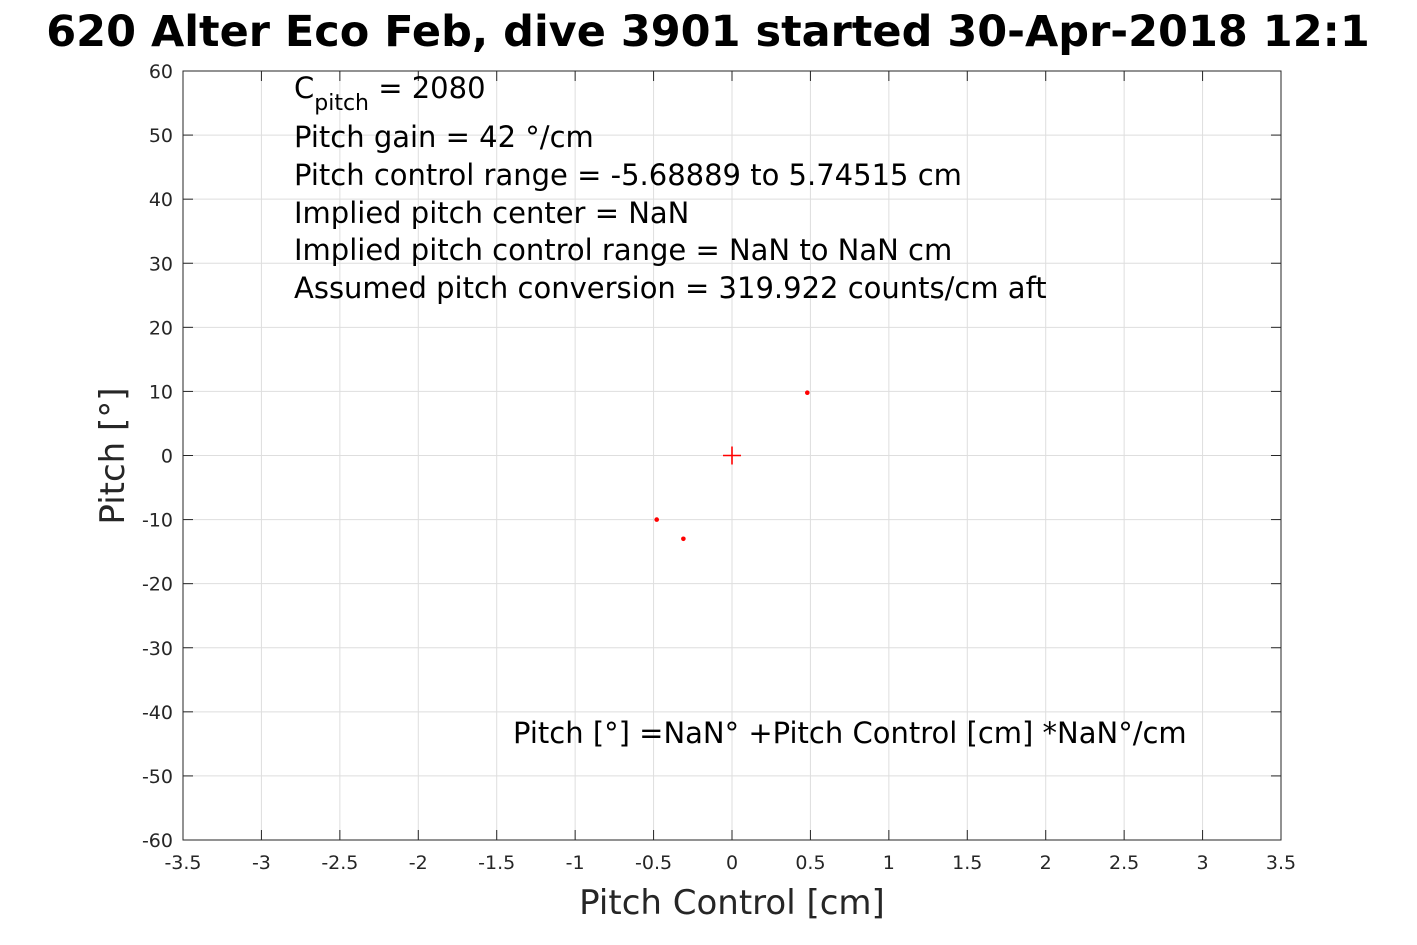 The width and height of the screenshot is (1417, 945). Describe the element at coordinates (444, 137) in the screenshot. I see `pitch-gain-annotation: Pitch gain = 42 °/cm` at that location.